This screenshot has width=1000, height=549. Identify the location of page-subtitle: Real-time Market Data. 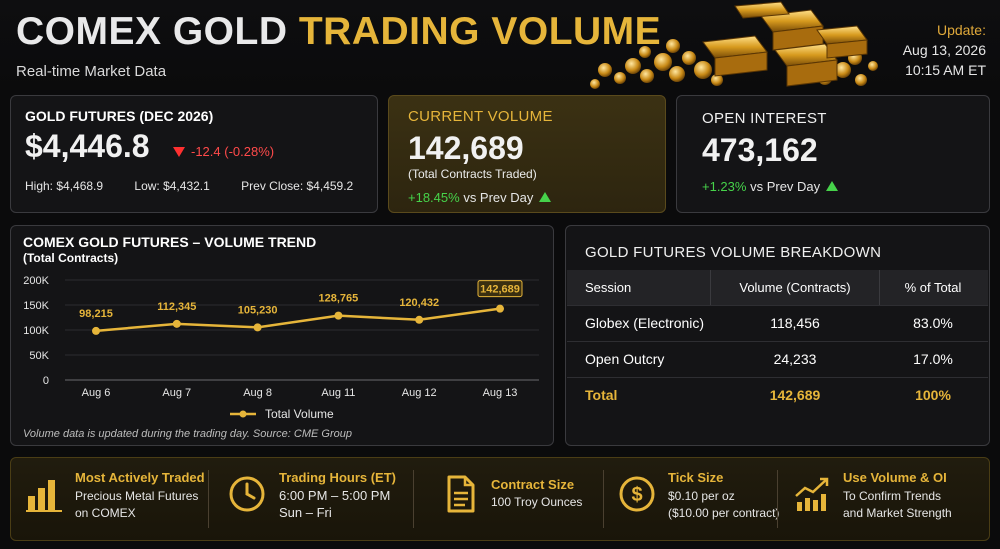
(91, 71).